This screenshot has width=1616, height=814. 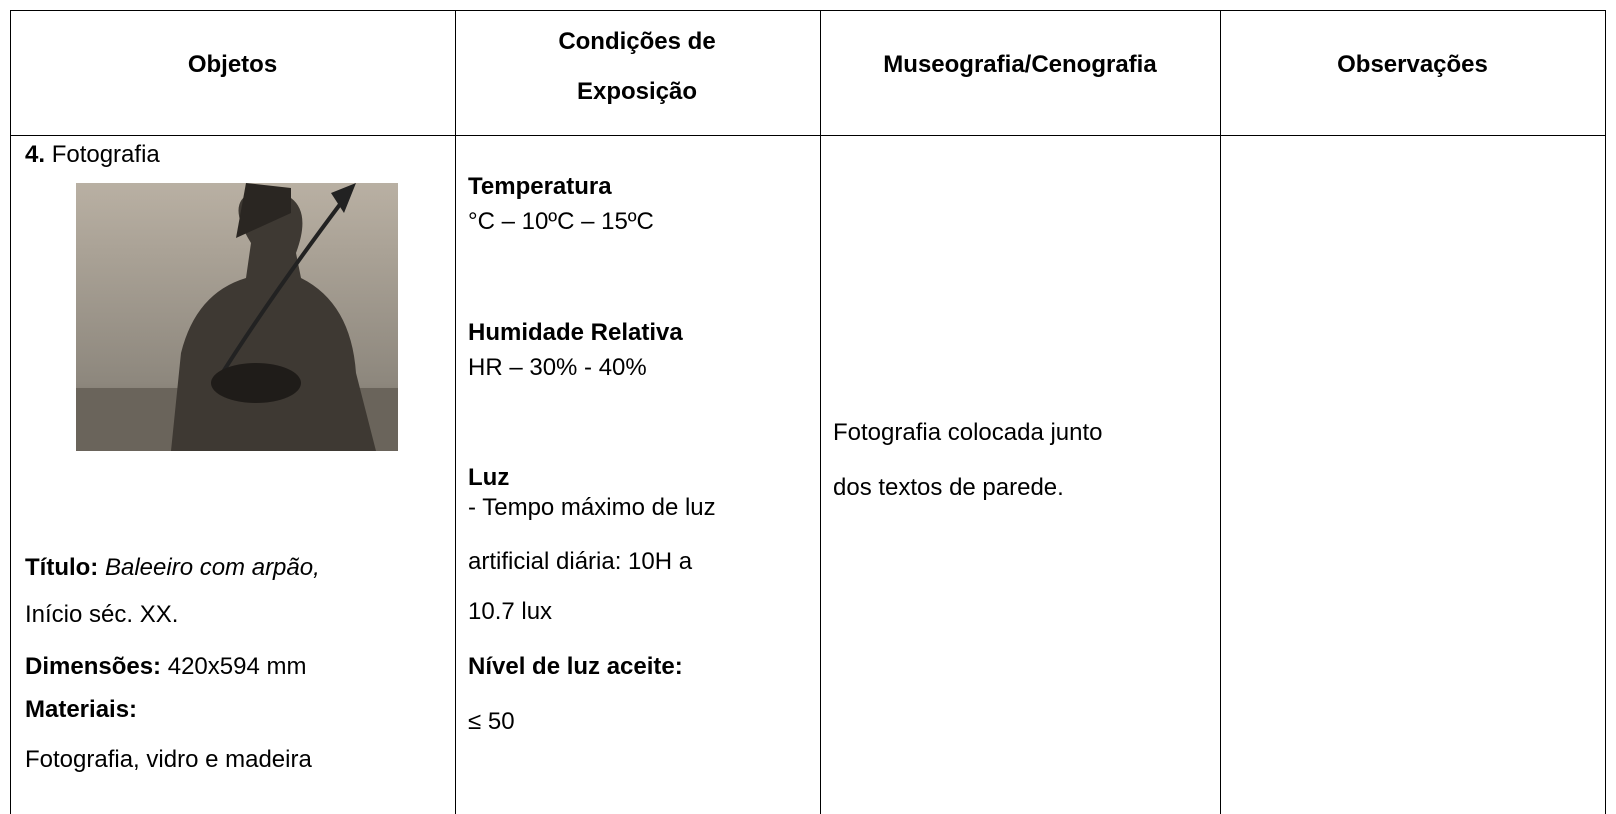 What do you see at coordinates (35, 154) in the screenshot?
I see `object-number: 4.` at bounding box center [35, 154].